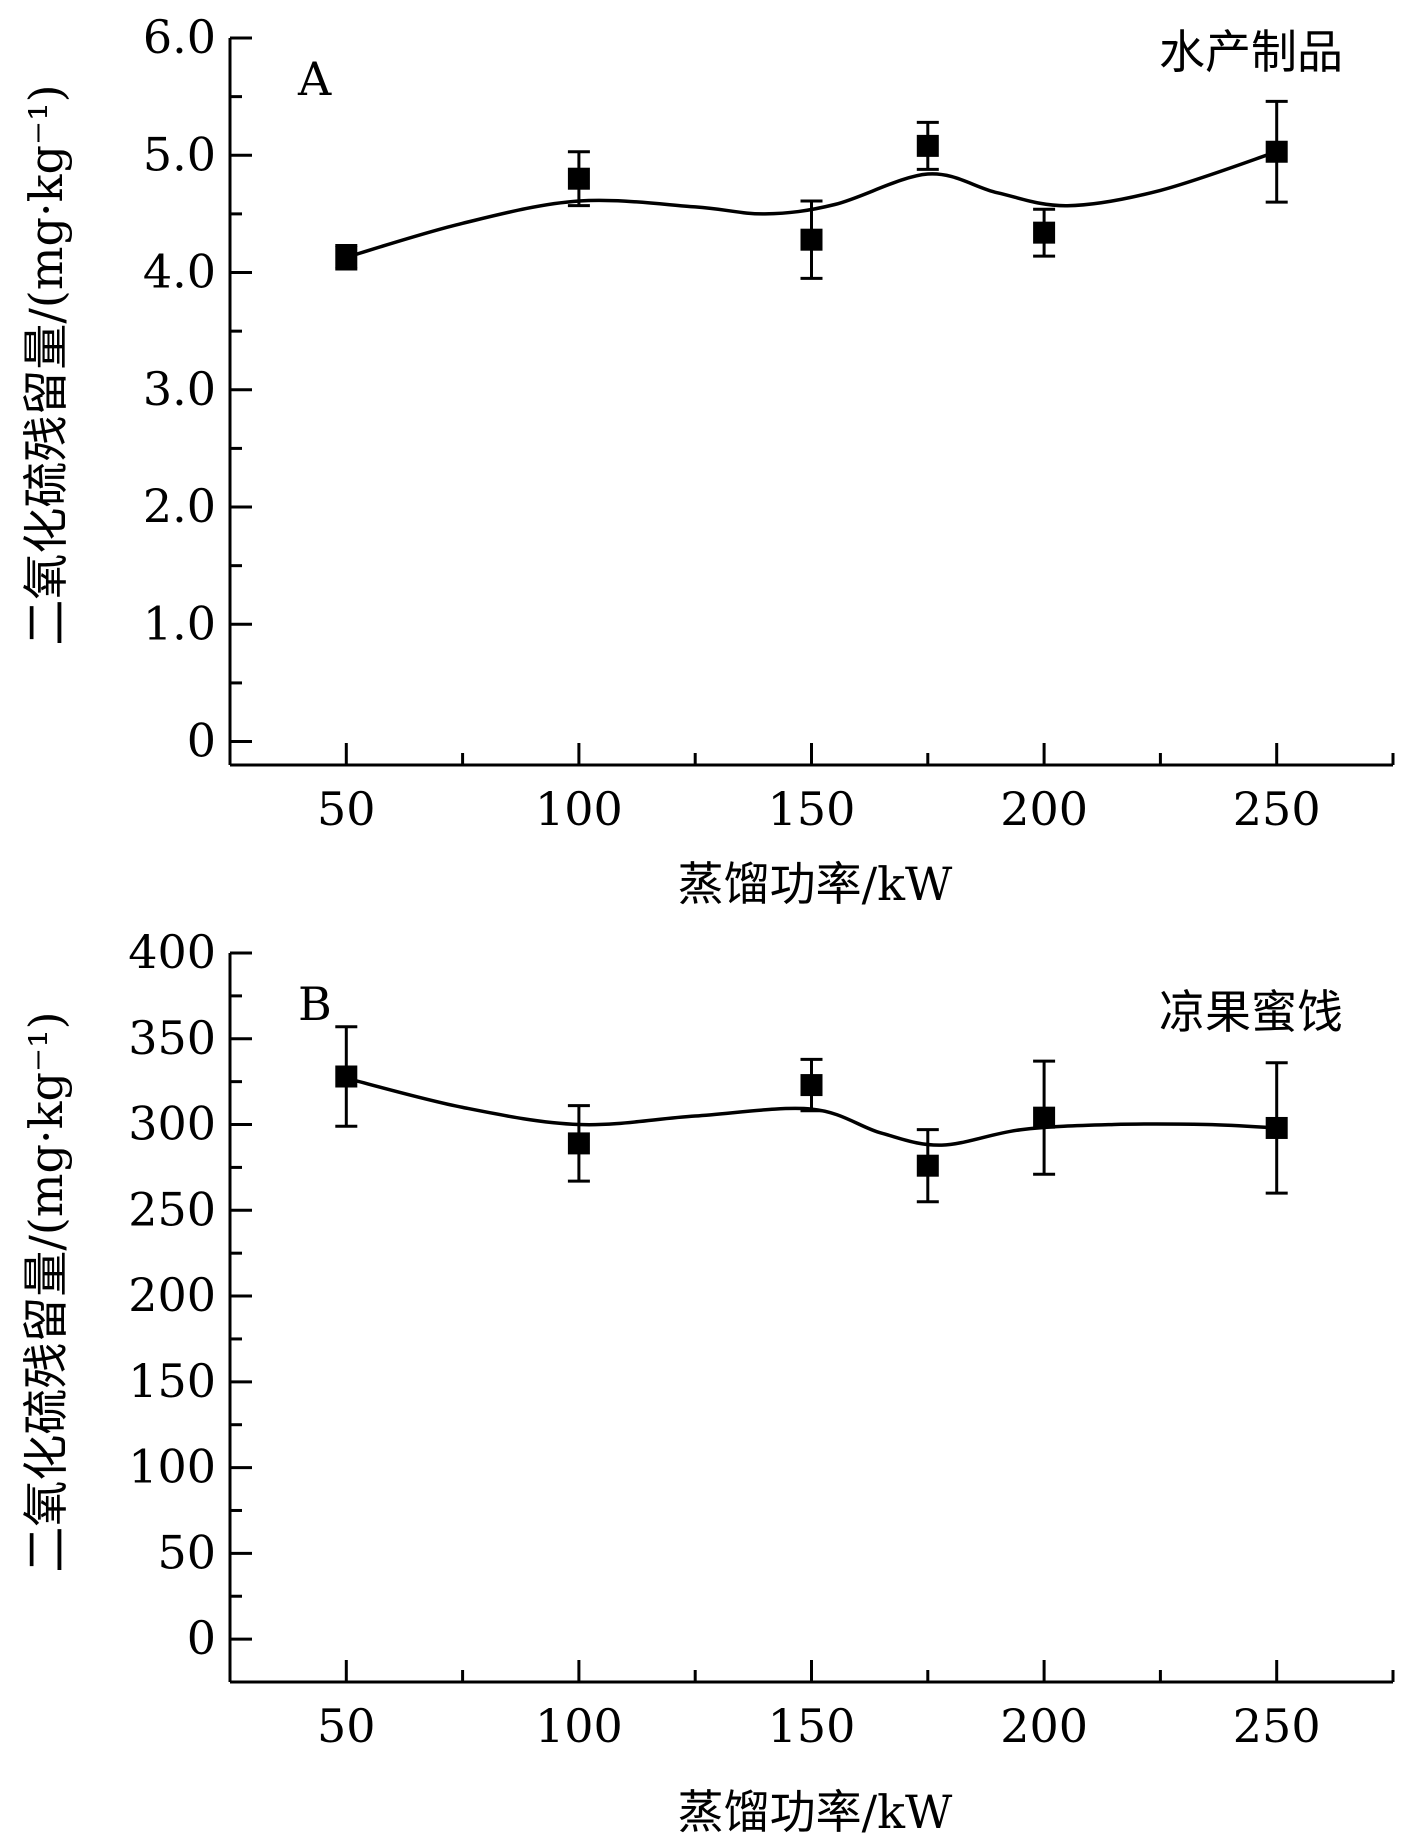  Describe the element at coordinates (179, 623) in the screenshot. I see `y-tick-label: 1.0` at that location.